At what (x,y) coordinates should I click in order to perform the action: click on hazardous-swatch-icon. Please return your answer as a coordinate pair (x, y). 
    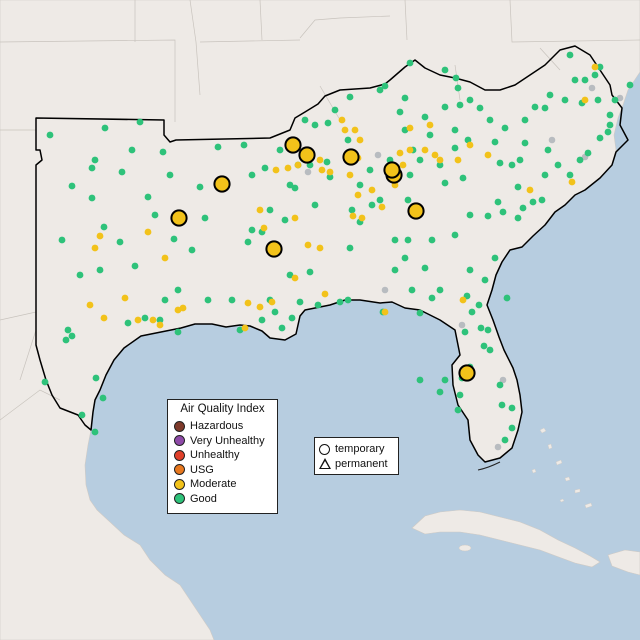
    Looking at the image, I should click on (179, 426).